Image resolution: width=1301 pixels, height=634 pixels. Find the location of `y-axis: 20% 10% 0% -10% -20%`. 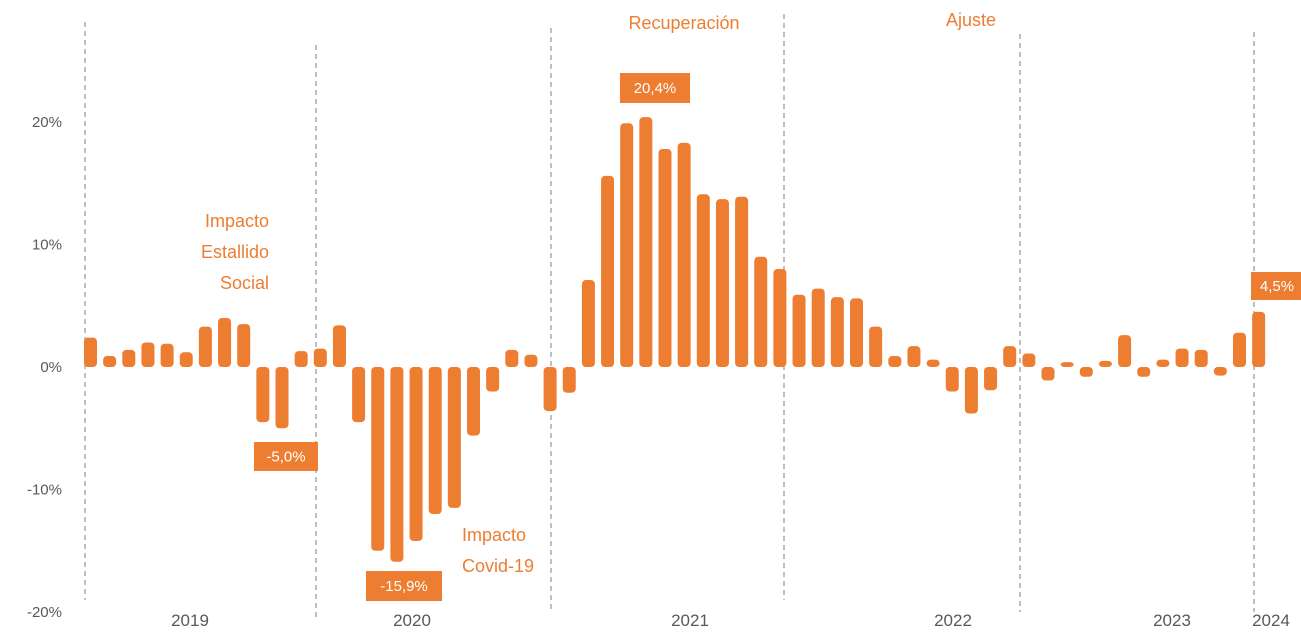

y-axis: 20% 10% 0% -10% -20% is located at coordinates (44, 367).